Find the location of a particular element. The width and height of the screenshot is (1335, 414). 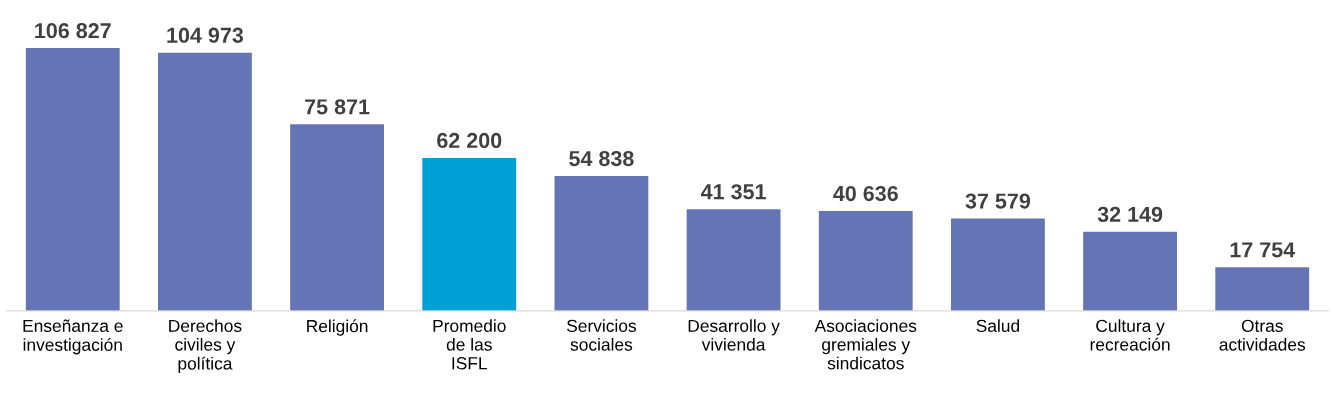

data-label: 75 871 is located at coordinates (337, 107).